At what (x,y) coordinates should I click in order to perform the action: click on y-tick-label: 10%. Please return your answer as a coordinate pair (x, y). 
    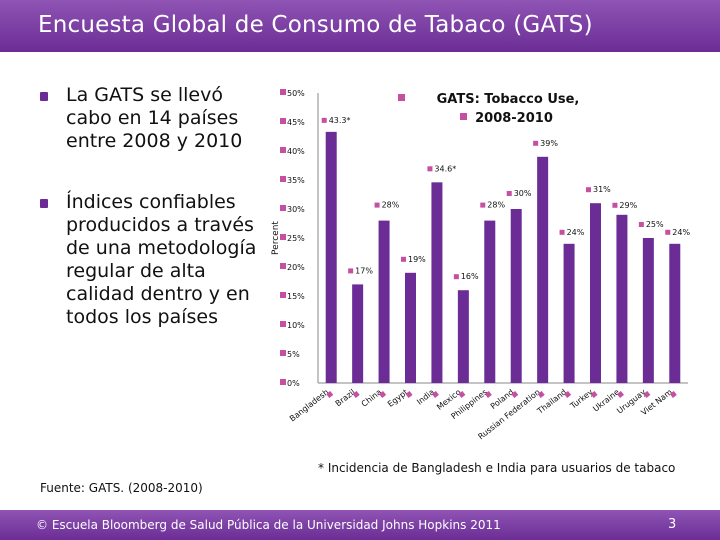
    Looking at the image, I should click on (296, 325).